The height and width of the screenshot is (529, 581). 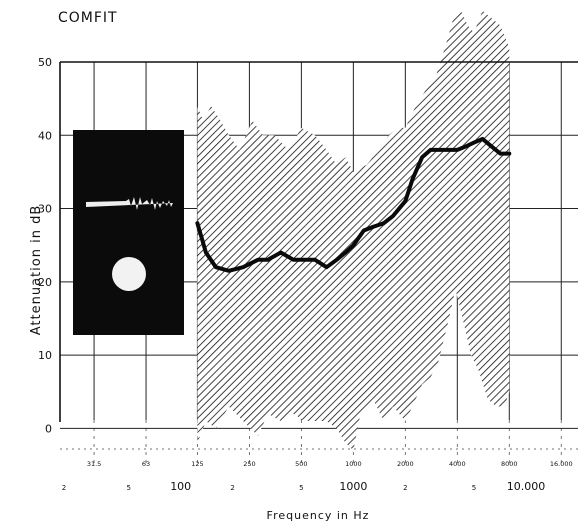 What do you see at coordinates (405, 464) in the screenshot?
I see `octave-band-label: 2000` at bounding box center [405, 464].